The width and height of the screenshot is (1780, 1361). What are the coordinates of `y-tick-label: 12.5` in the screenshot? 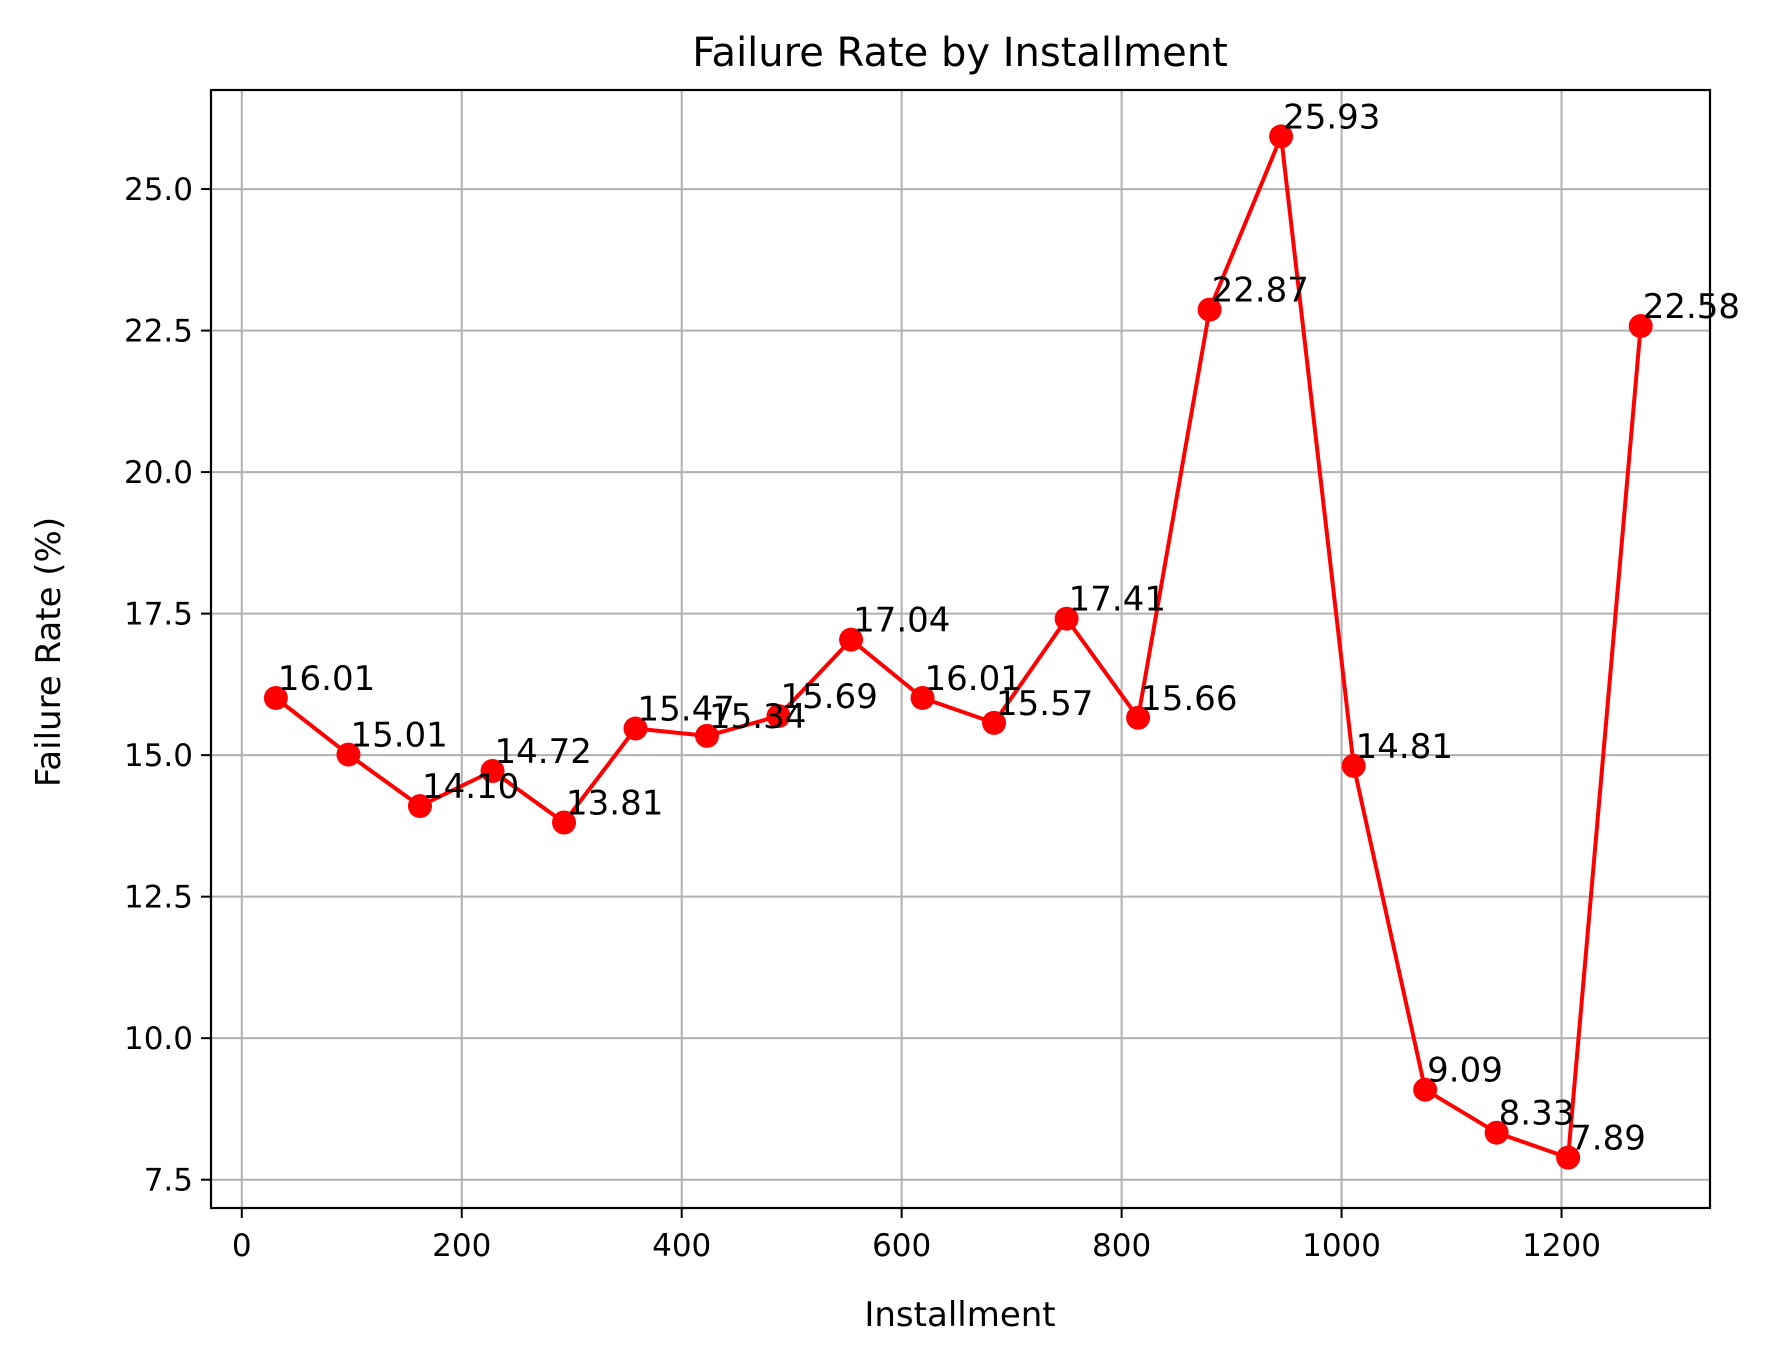 It's located at (158, 898).